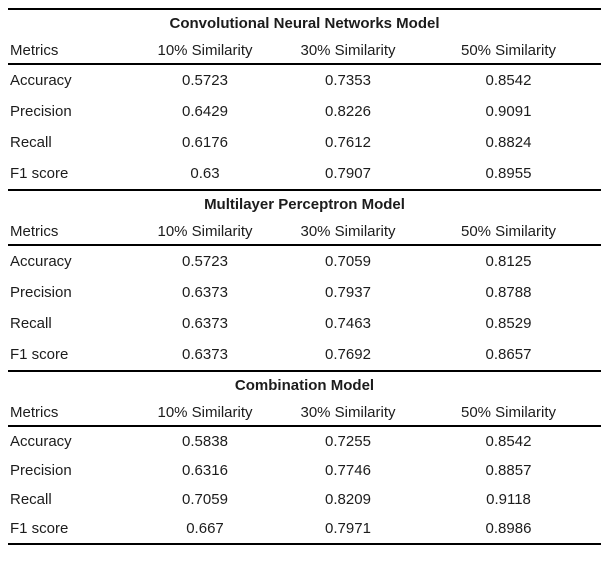 This screenshot has width=609, height=575. Describe the element at coordinates (304, 528) in the screenshot. I see `table-row: F1 score 0.667 0.7971 0.8986` at that location.